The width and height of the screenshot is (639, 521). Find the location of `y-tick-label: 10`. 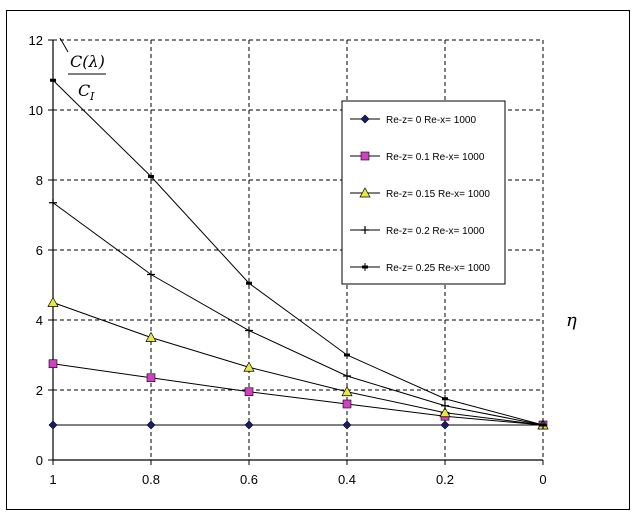

y-tick-label: 10 is located at coordinates (36, 110).